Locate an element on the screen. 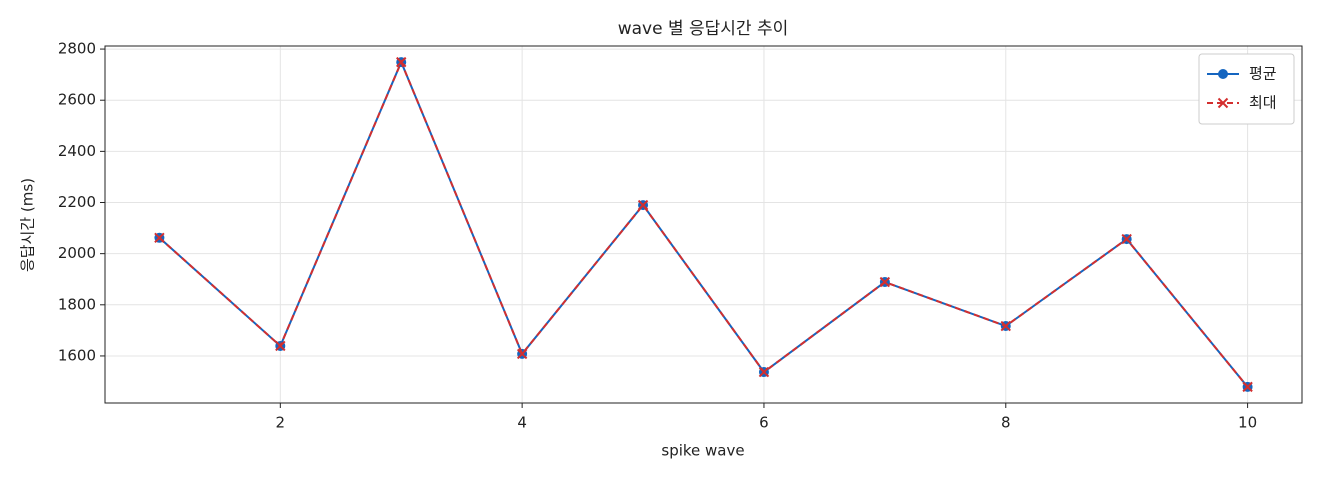 The height and width of the screenshot is (480, 1320). y-tick-label: 1800 is located at coordinates (77, 304).